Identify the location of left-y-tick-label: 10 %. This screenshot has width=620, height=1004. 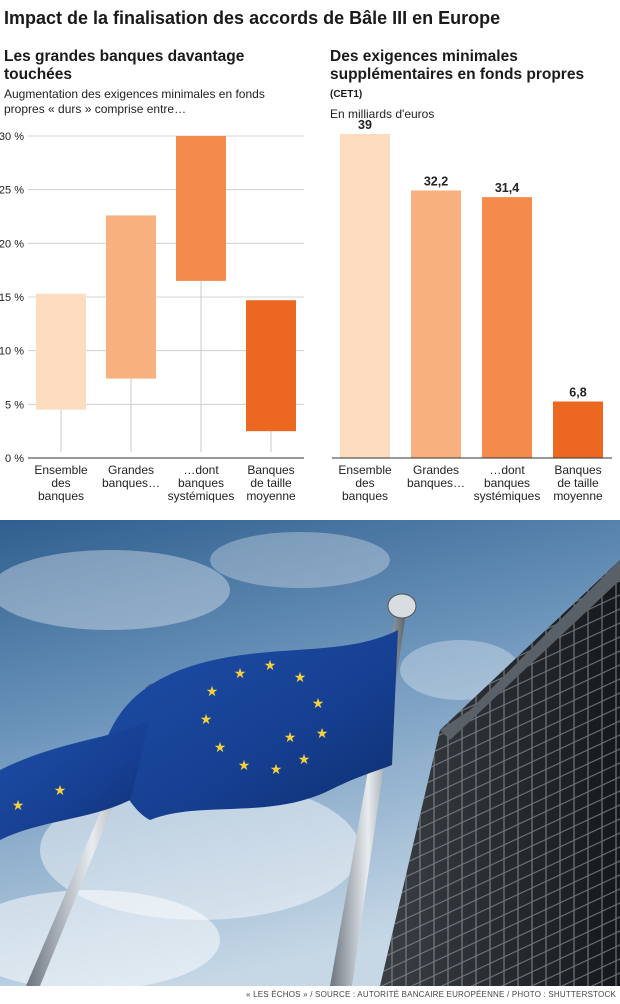
(12, 352).